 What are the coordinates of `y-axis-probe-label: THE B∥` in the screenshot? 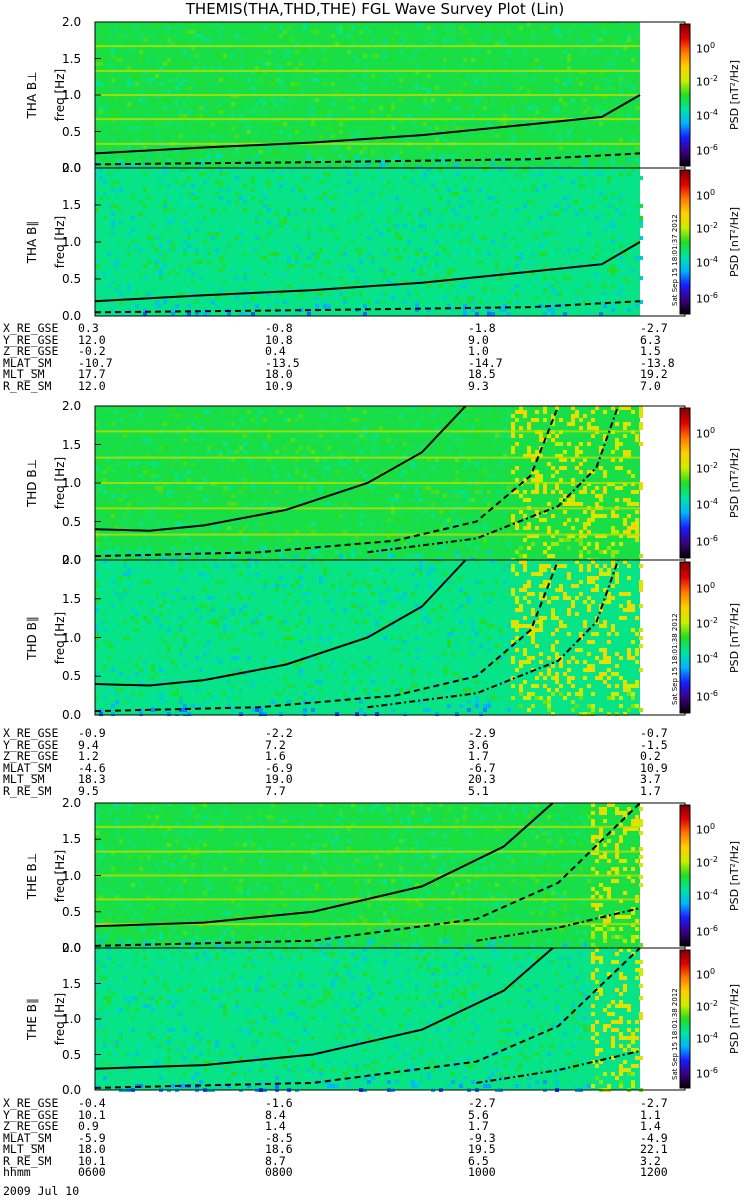 It's located at (32, 1019).